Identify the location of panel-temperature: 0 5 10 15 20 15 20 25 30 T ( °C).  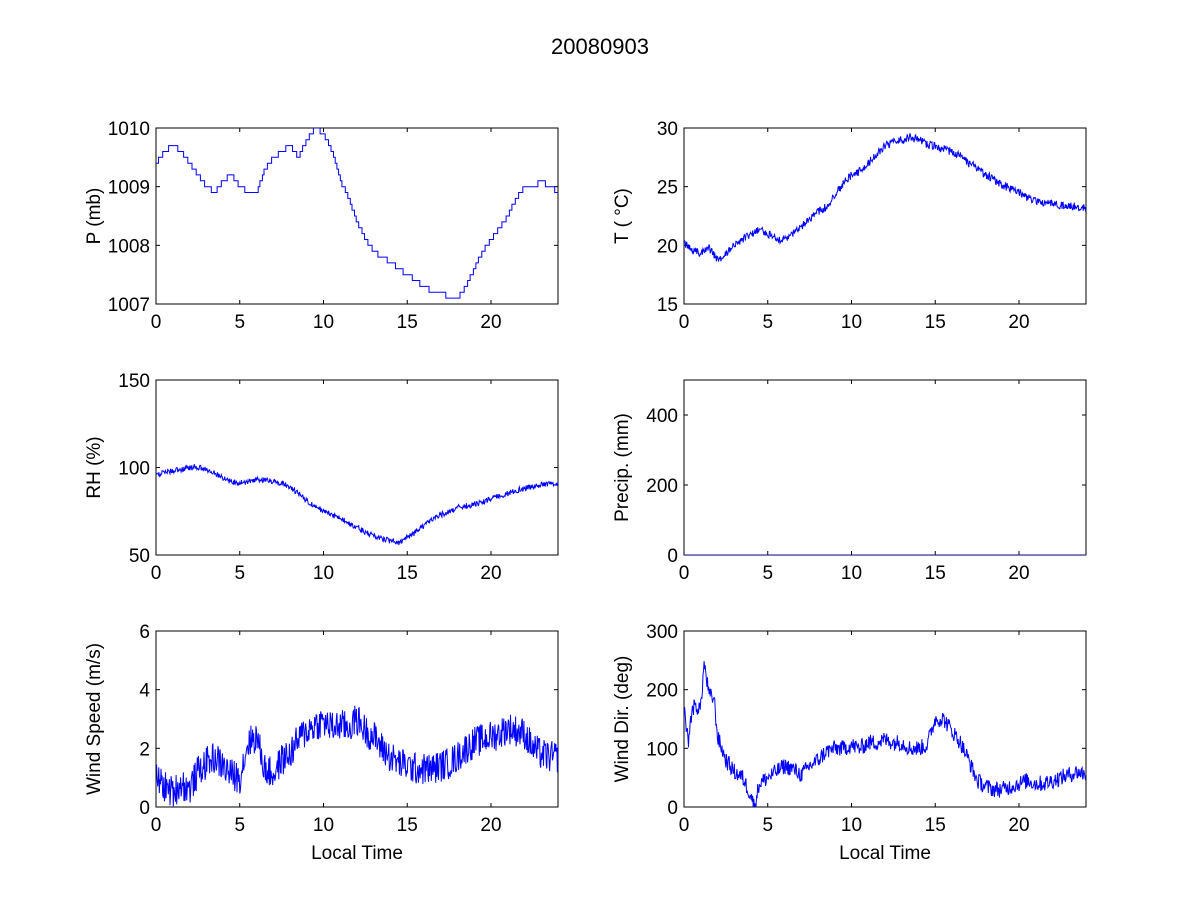
(849, 226).